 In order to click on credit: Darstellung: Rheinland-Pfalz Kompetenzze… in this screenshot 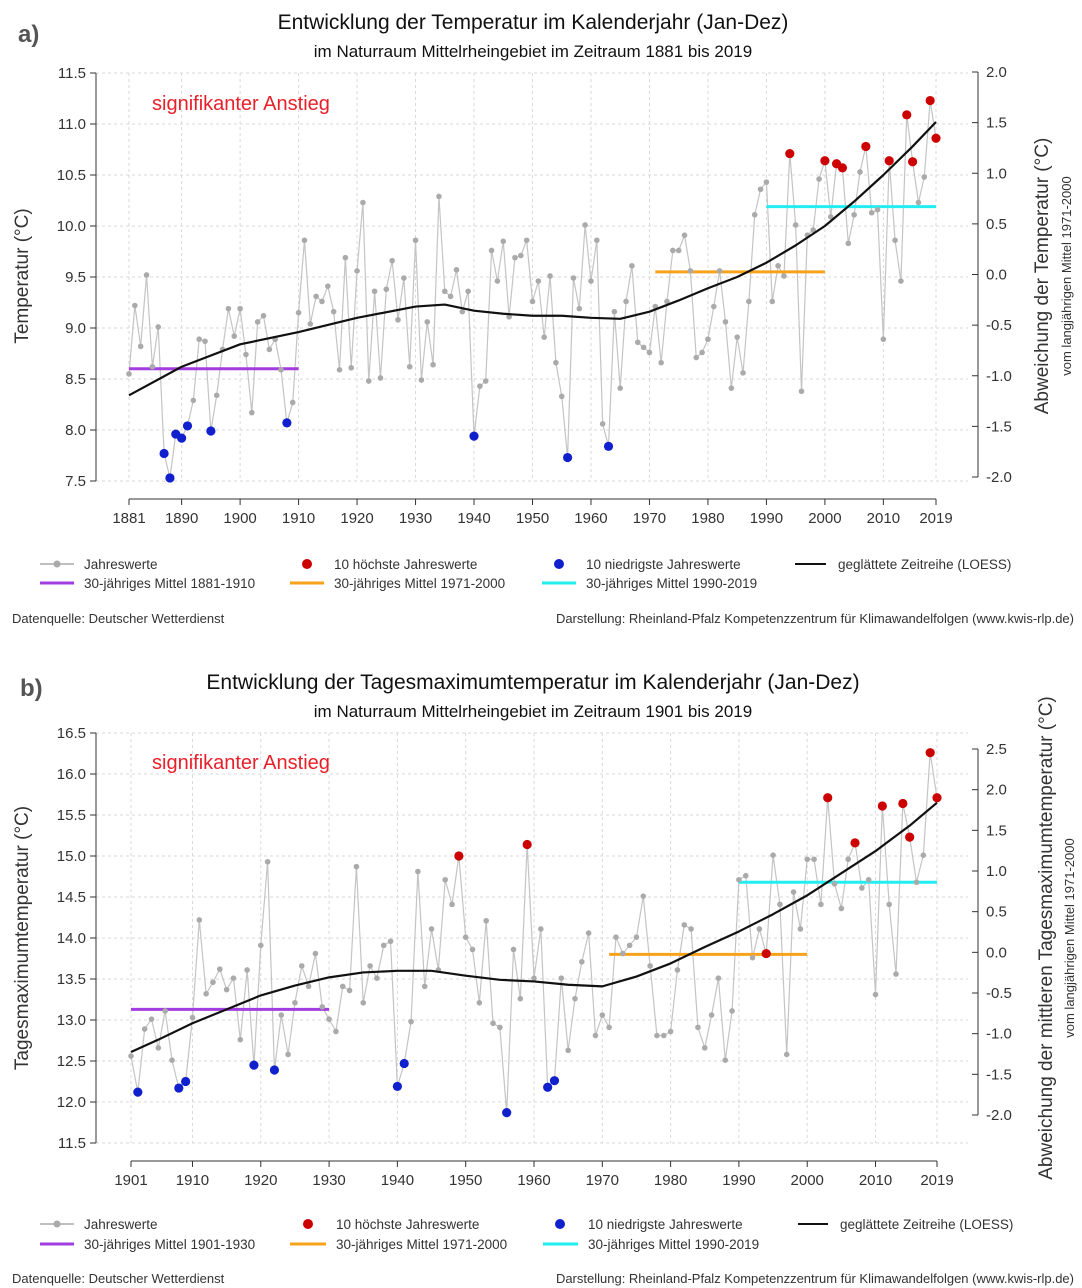, I will do `click(815, 1278)`.